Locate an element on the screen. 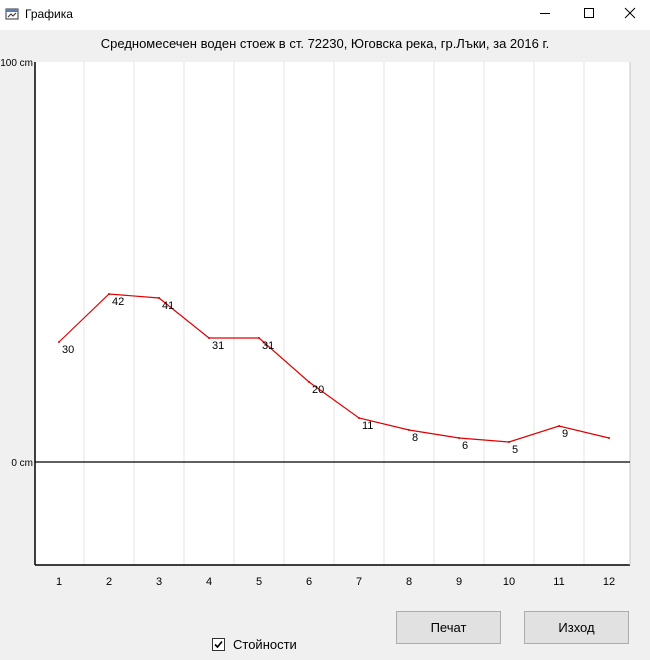 The height and width of the screenshot is (660, 650). data-label: 5 is located at coordinates (515, 450).